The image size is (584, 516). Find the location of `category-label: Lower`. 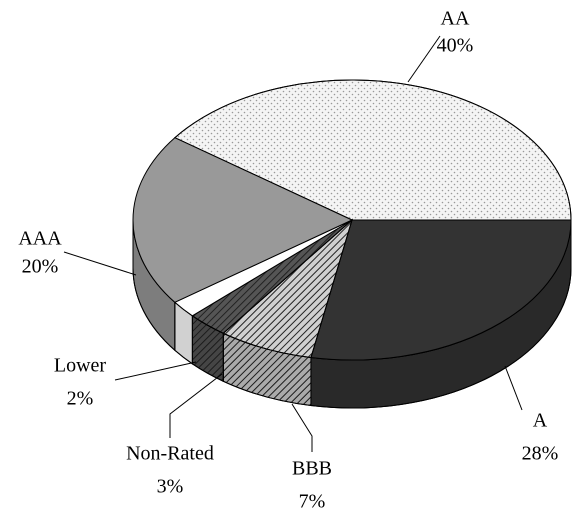

category-label: Lower is located at coordinates (80, 366).